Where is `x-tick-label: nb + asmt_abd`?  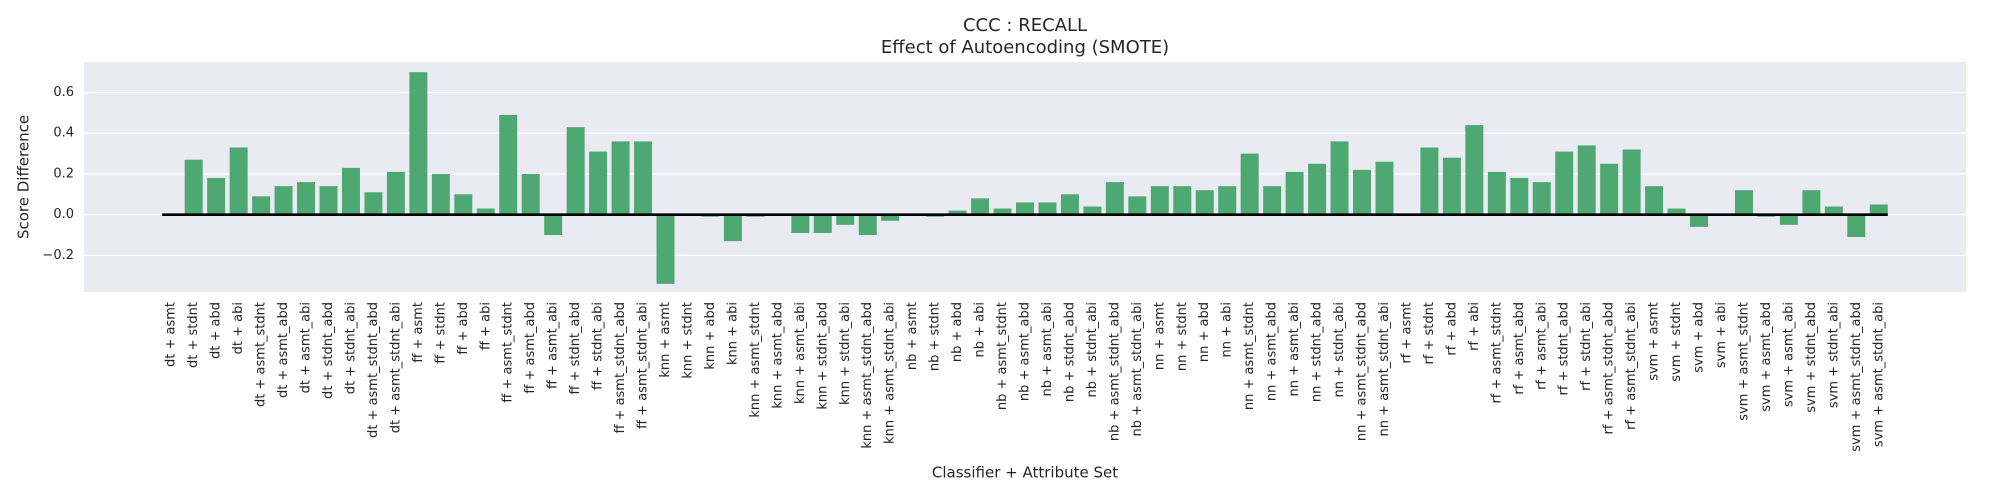
x-tick-label: nb + asmt_abd is located at coordinates (1025, 351).